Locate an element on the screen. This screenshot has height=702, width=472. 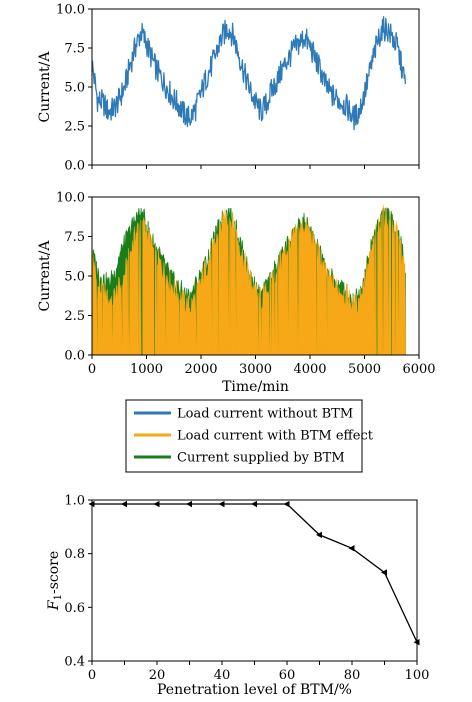
x-tick-label: 100 is located at coordinates (417, 675).